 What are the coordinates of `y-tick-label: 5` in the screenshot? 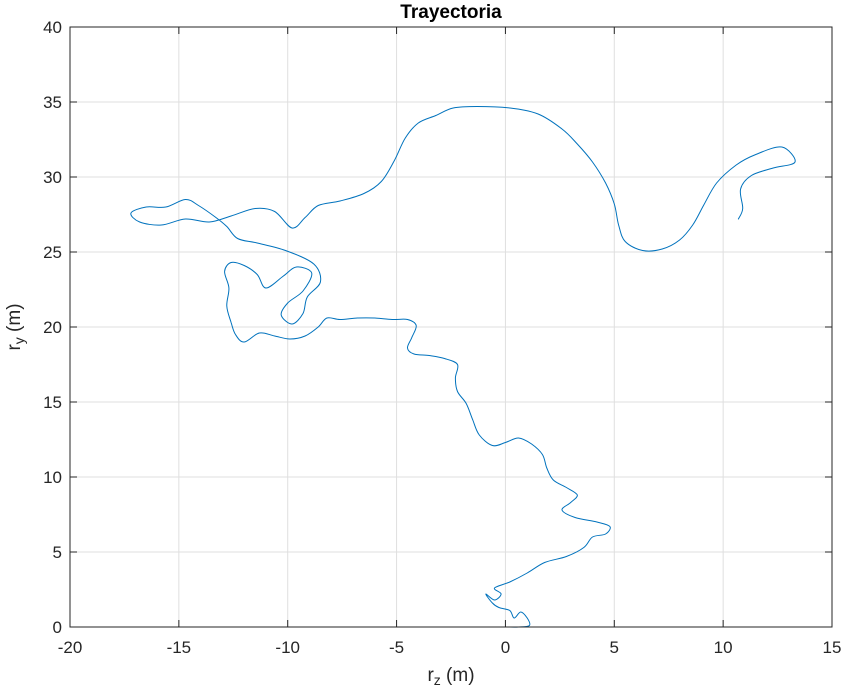 It's located at (57, 552).